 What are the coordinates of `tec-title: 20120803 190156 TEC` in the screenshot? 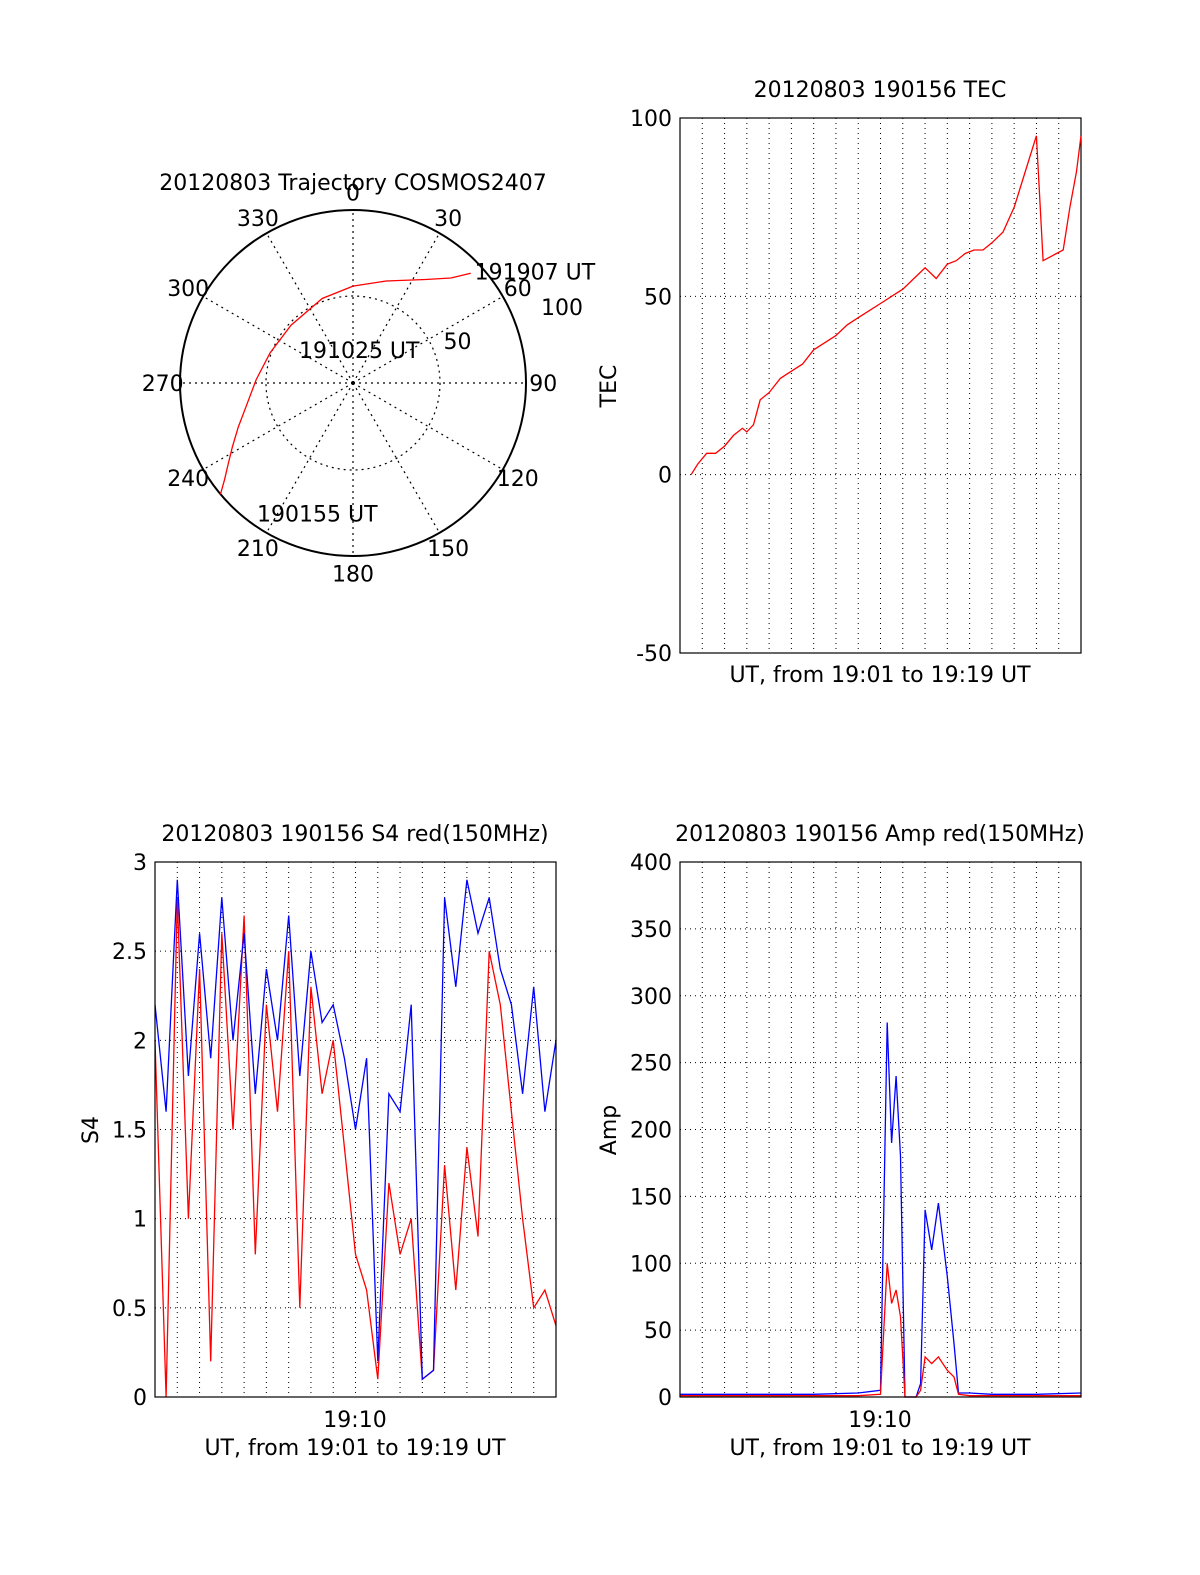 It's located at (880, 90).